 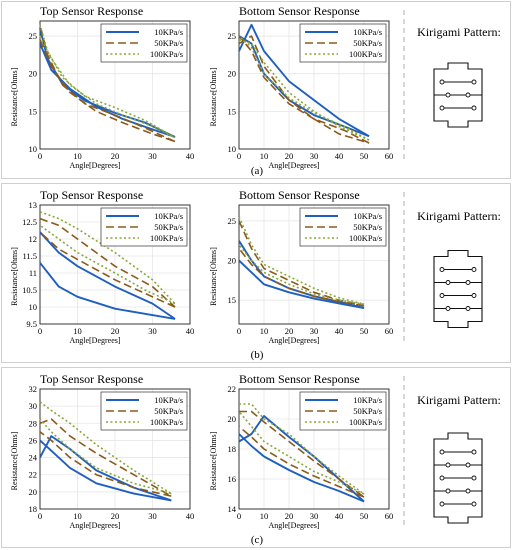 What do you see at coordinates (458, 289) in the screenshot?
I see `kirigami-outline` at bounding box center [458, 289].